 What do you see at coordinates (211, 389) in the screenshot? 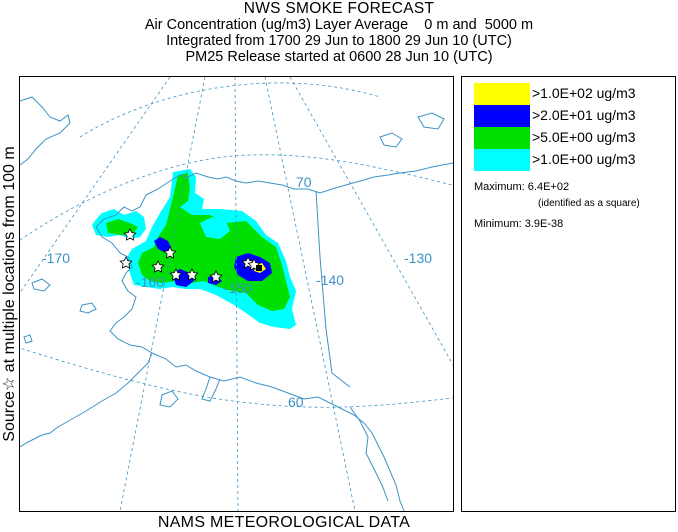
I see `kenai-peninsula` at bounding box center [211, 389].